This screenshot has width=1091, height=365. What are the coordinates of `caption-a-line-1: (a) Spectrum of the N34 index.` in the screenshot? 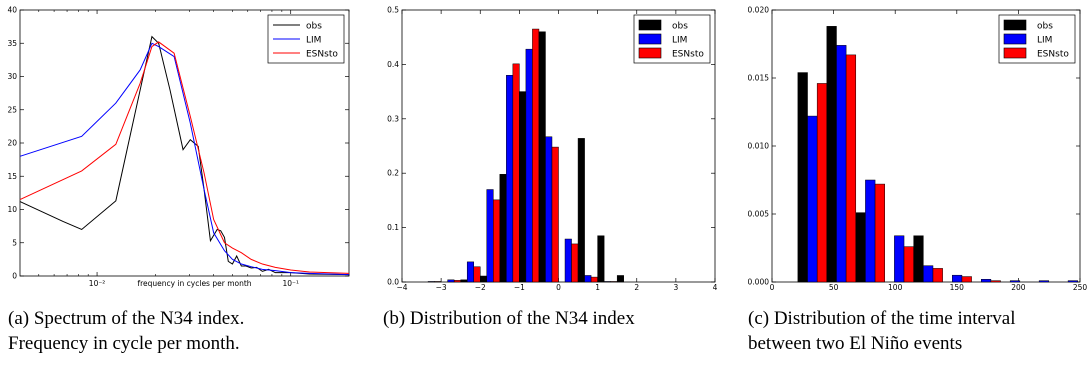 It's located at (126, 318).